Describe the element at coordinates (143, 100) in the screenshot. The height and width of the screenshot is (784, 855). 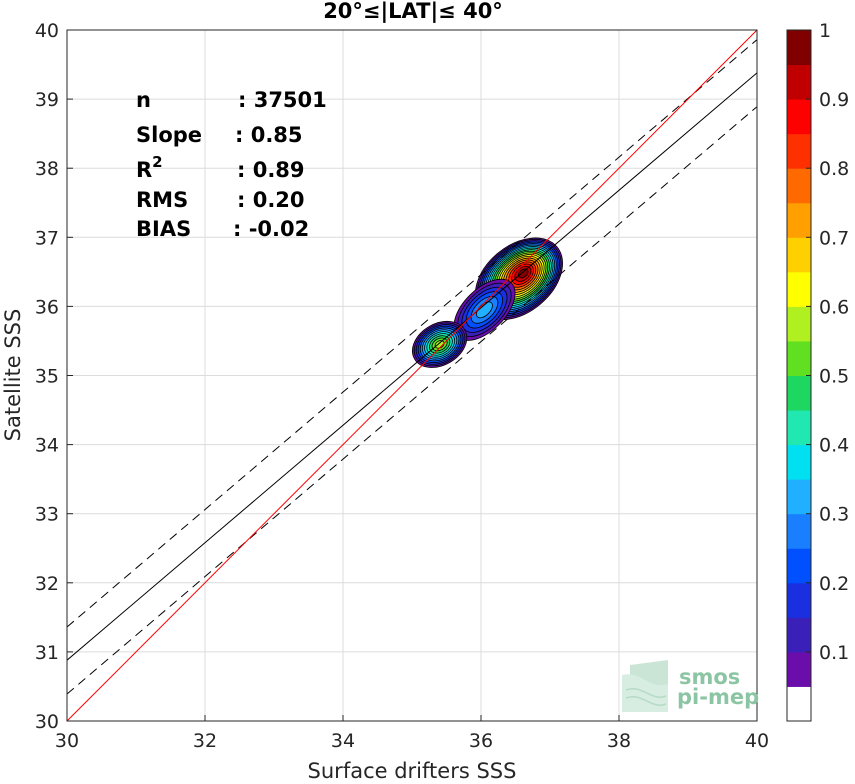
I see `stat-label-n: n` at that location.